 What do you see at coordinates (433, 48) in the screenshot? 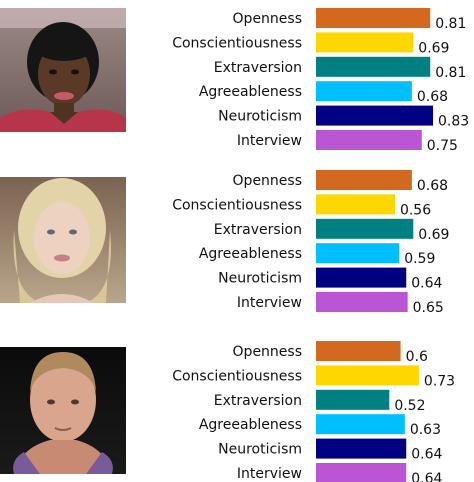
I see `value-label-conscientiousness: 0.69` at bounding box center [433, 48].